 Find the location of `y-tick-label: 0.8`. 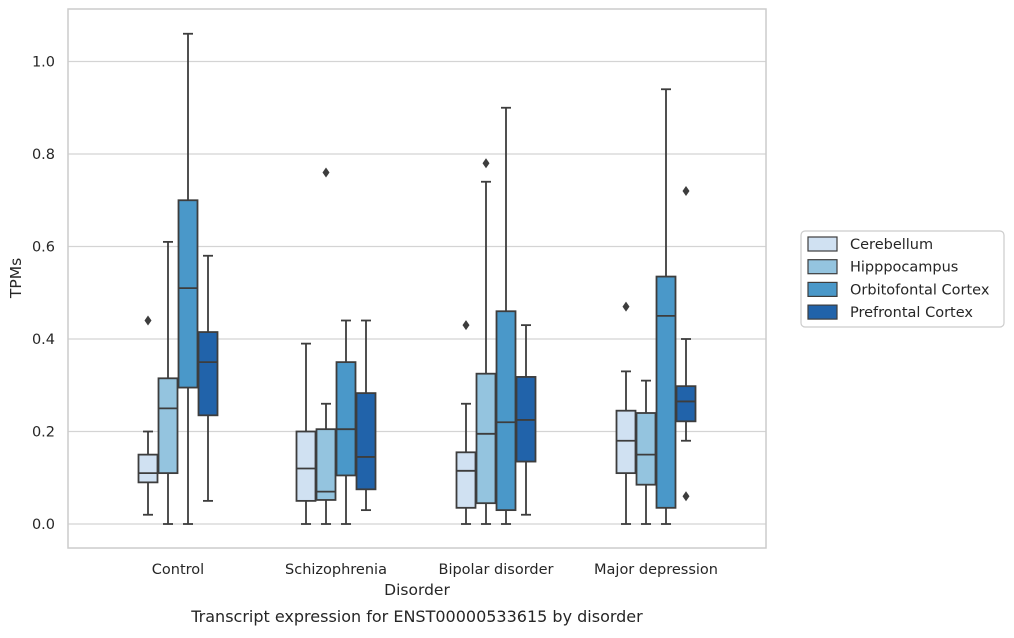

y-tick-label: 0.8 is located at coordinates (43, 155).